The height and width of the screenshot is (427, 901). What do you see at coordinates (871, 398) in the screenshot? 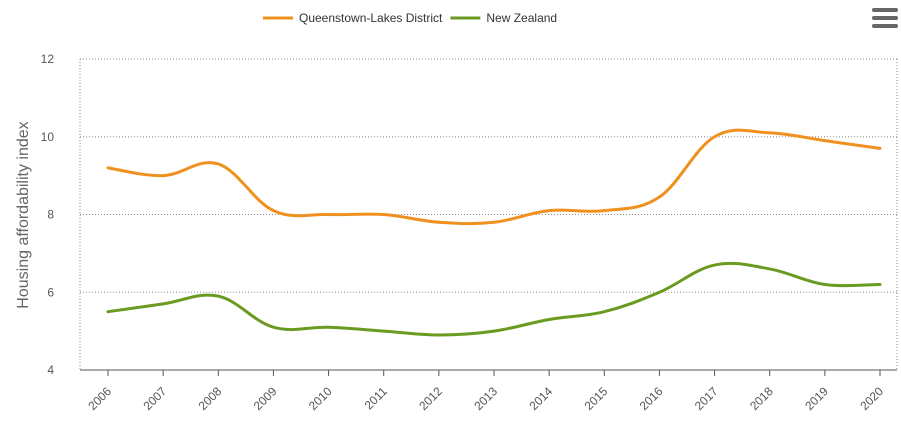
I see `x-tick-label: 2020` at bounding box center [871, 398].